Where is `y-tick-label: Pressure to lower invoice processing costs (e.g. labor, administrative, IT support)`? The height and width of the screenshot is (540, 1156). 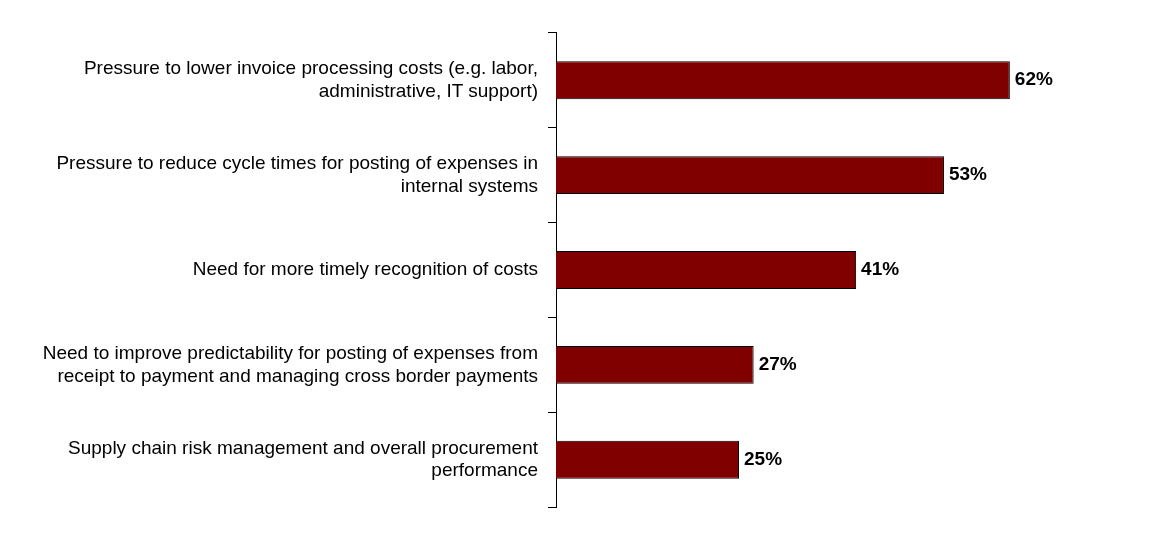
y-tick-label: Pressure to lower invoice processing costs (e.g. labor, administrative, IT support) is located at coordinates (310, 79).